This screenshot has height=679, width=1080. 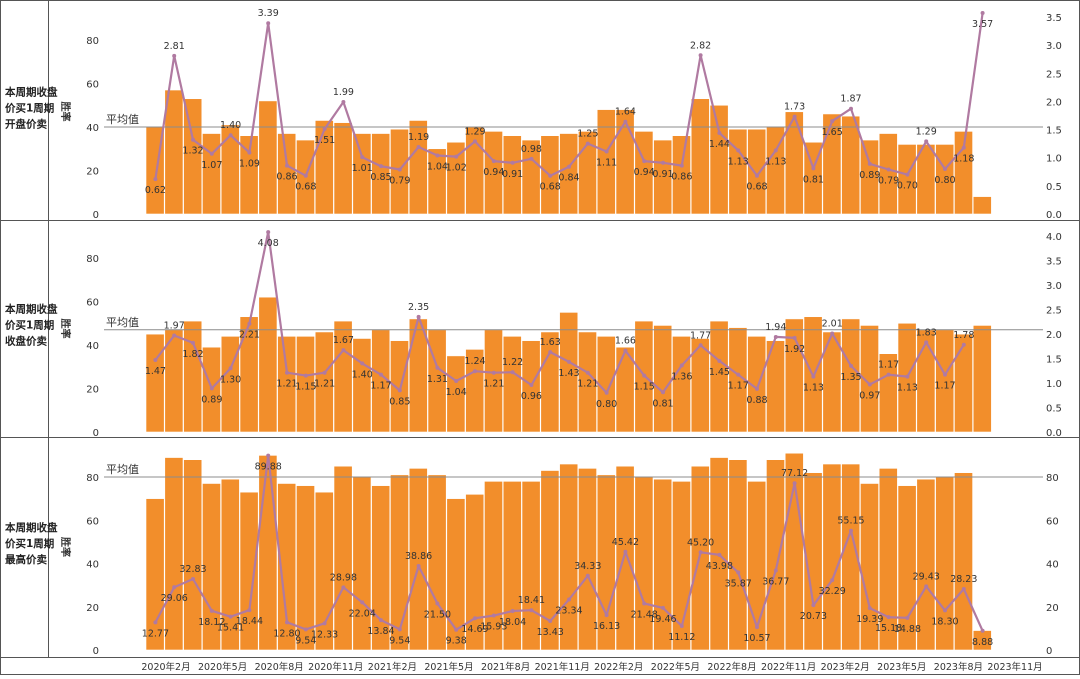 I want to click on ratio-data-label: 18.41, so click(x=531, y=600).